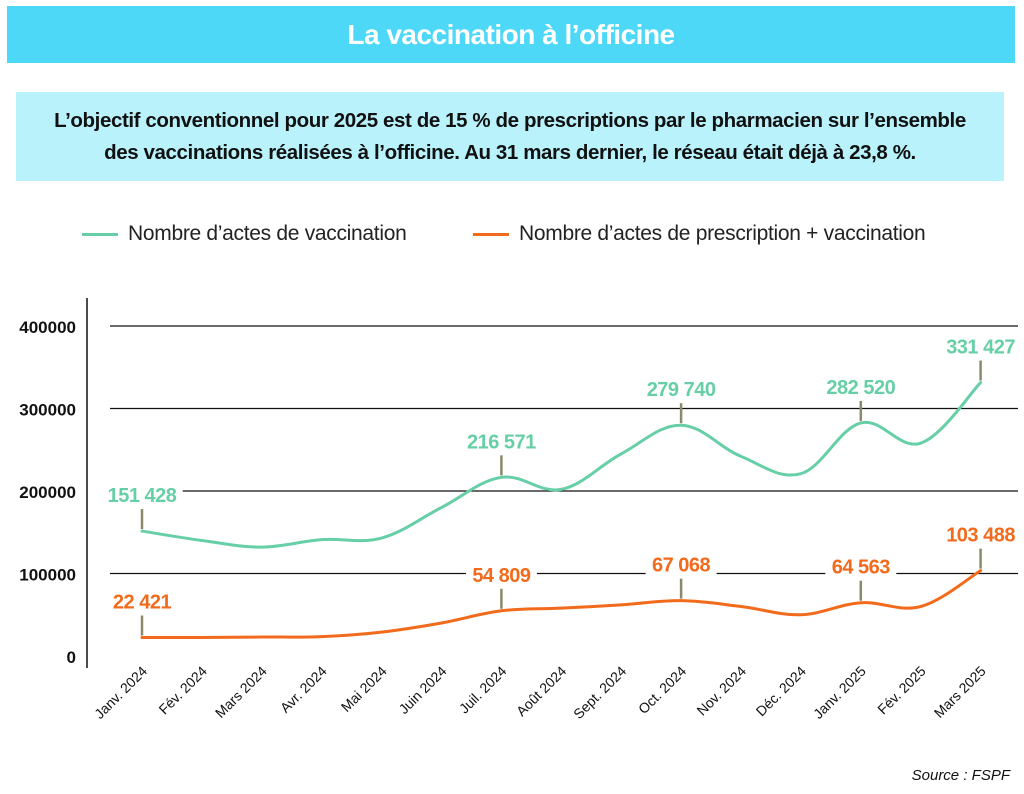 The image size is (1024, 794). I want to click on data-label: 67 068, so click(681, 566).